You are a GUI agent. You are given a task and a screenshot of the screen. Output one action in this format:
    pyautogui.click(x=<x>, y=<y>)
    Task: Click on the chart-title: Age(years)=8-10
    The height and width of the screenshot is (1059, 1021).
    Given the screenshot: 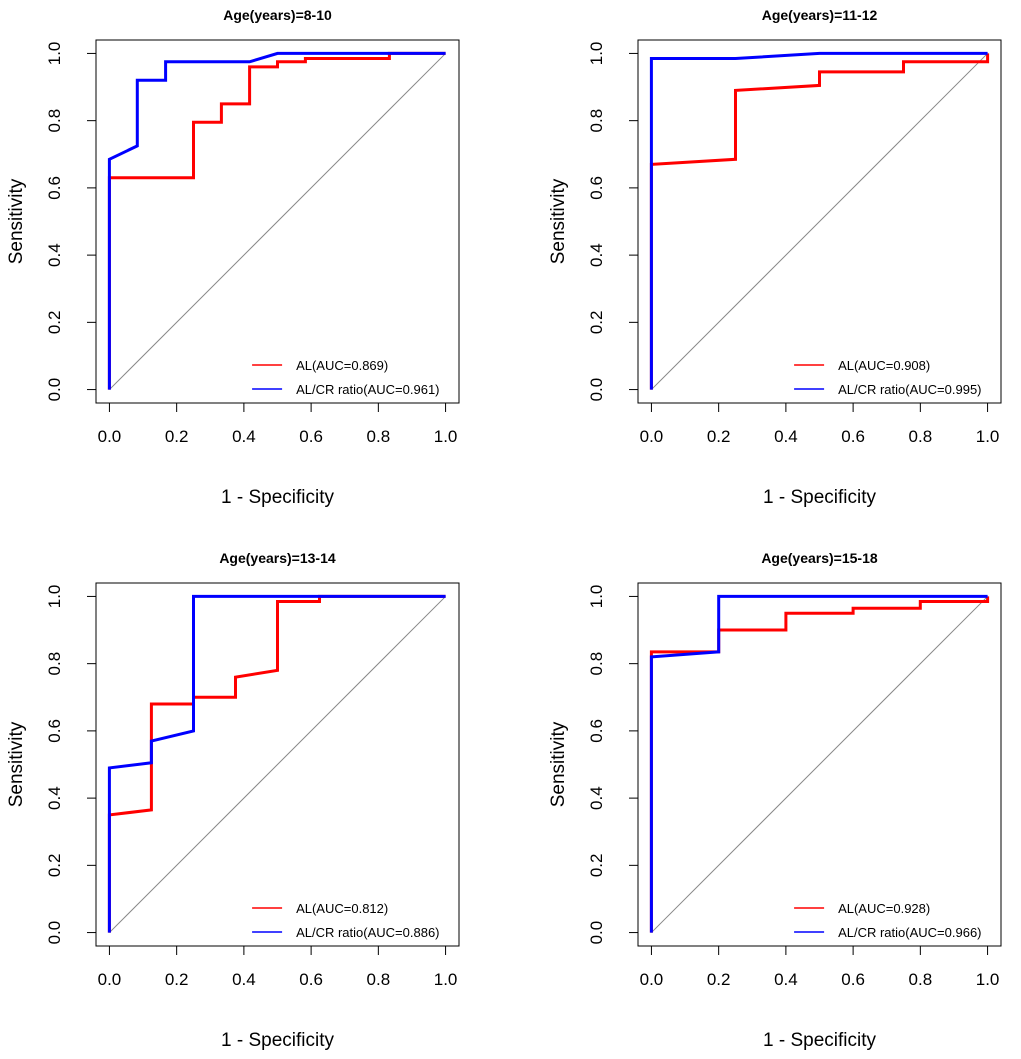 What is the action you would take?
    pyautogui.click(x=277, y=15)
    